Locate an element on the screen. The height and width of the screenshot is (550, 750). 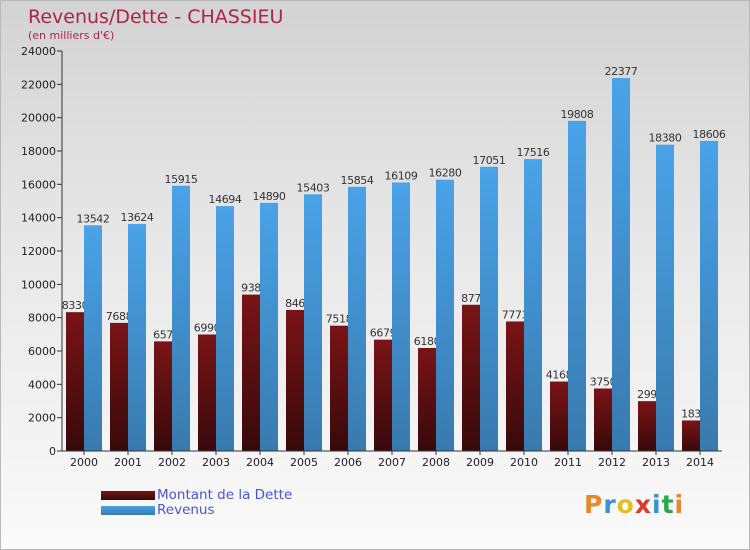
legend-swatch-dette is located at coordinates (128, 495).